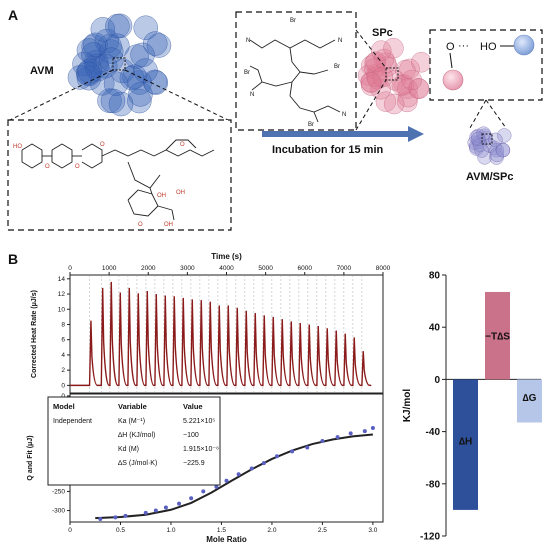 The height and width of the screenshot is (548, 550). I want to click on spc-bead-icon, so click(453, 80).